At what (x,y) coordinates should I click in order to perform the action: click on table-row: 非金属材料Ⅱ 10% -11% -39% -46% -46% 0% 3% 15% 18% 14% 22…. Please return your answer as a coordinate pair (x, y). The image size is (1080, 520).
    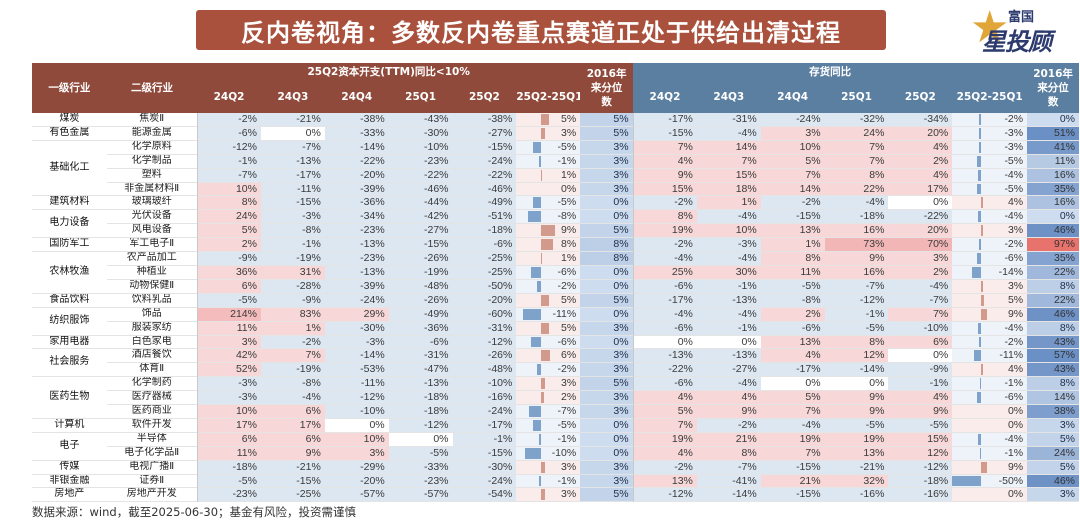
    Looking at the image, I should click on (555, 189).